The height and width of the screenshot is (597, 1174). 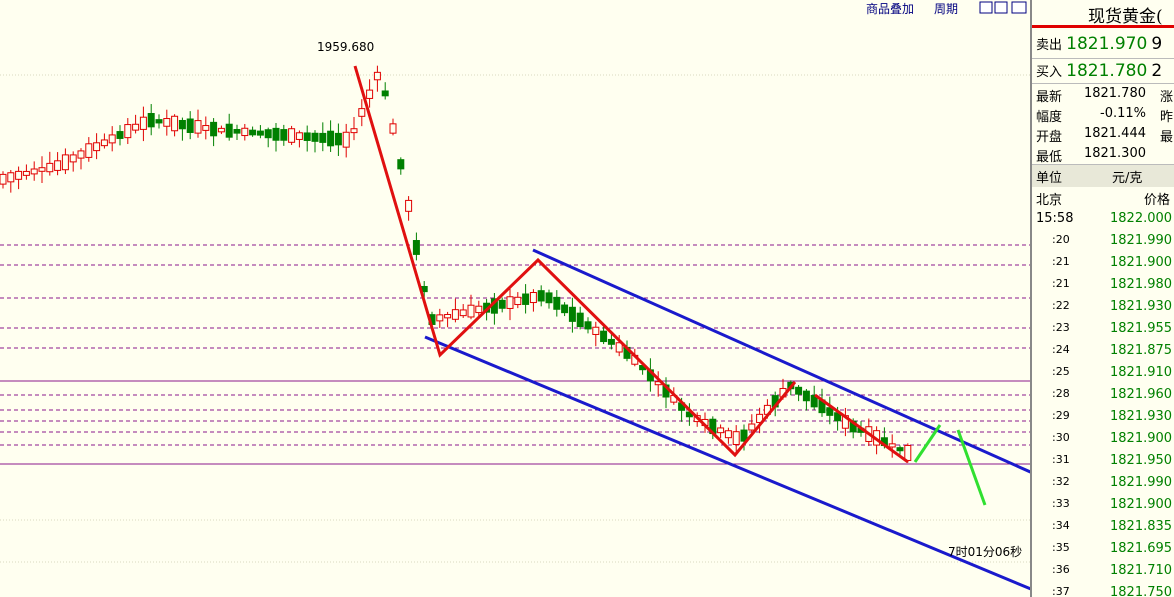 What do you see at coordinates (1141, 570) in the screenshot?
I see `tick-price: 1821.710` at bounding box center [1141, 570].